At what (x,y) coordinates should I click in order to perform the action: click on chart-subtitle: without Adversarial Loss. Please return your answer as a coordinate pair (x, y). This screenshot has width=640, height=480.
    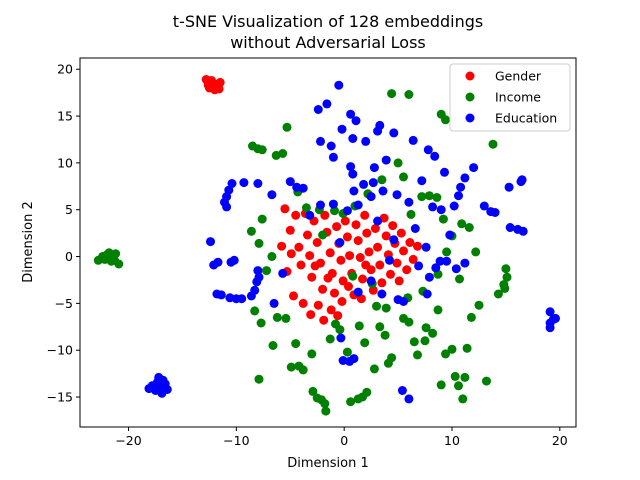
    Looking at the image, I should click on (328, 42).